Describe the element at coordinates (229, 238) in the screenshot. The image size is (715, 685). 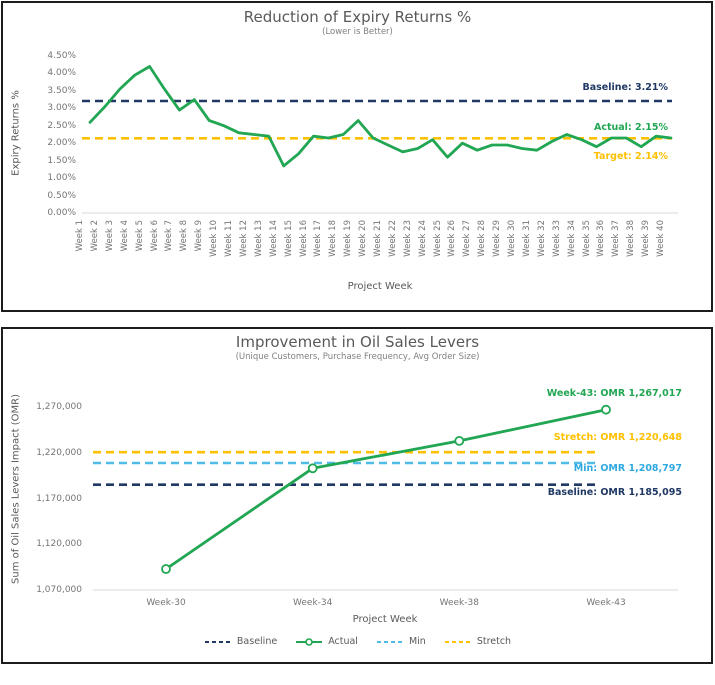
I see `chart1-x-tick-label: Week 11` at that location.